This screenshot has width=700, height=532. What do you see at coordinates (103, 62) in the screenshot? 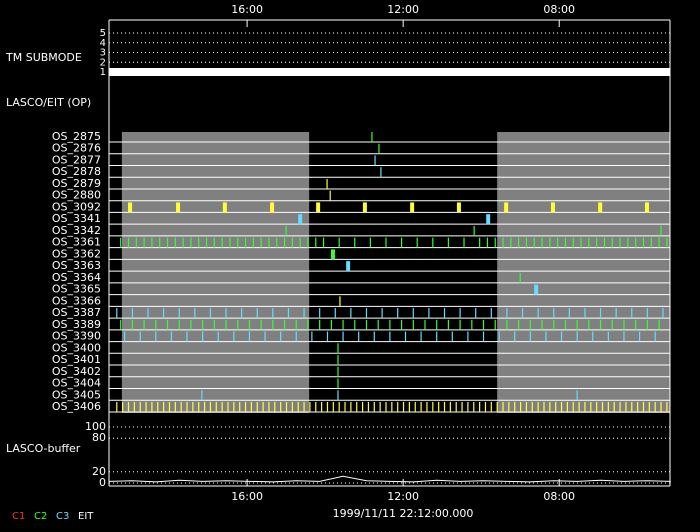
I see `y-tick-label: 2` at bounding box center [103, 62].